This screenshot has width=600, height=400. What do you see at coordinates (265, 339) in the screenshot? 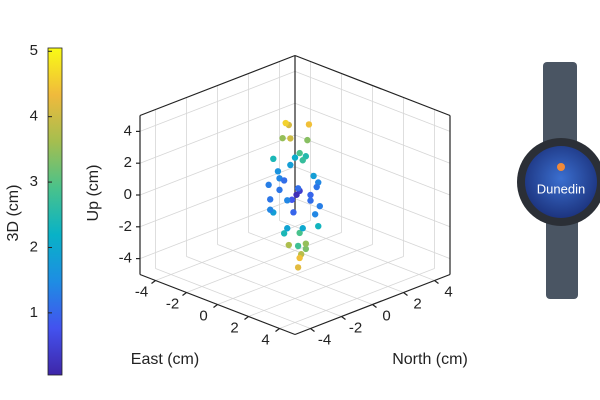
I see `x-tick-label: 4` at bounding box center [265, 339].